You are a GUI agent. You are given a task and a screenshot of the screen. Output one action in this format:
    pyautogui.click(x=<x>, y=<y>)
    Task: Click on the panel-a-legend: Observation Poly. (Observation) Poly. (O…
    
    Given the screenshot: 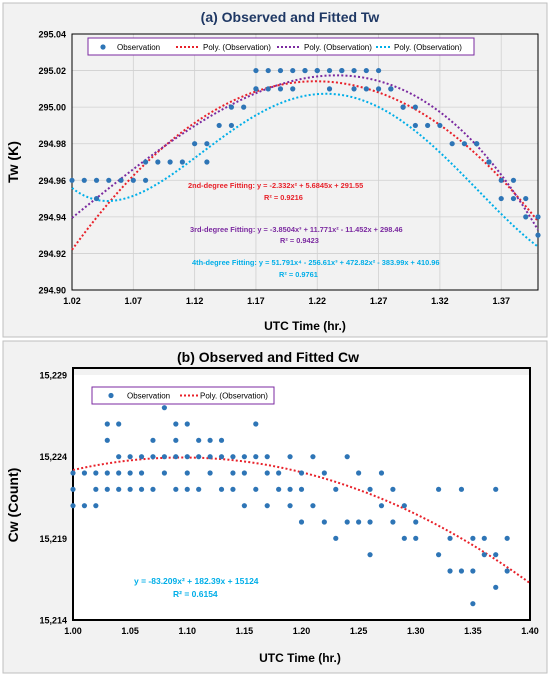 What is the action you would take?
    pyautogui.click(x=281, y=46)
    